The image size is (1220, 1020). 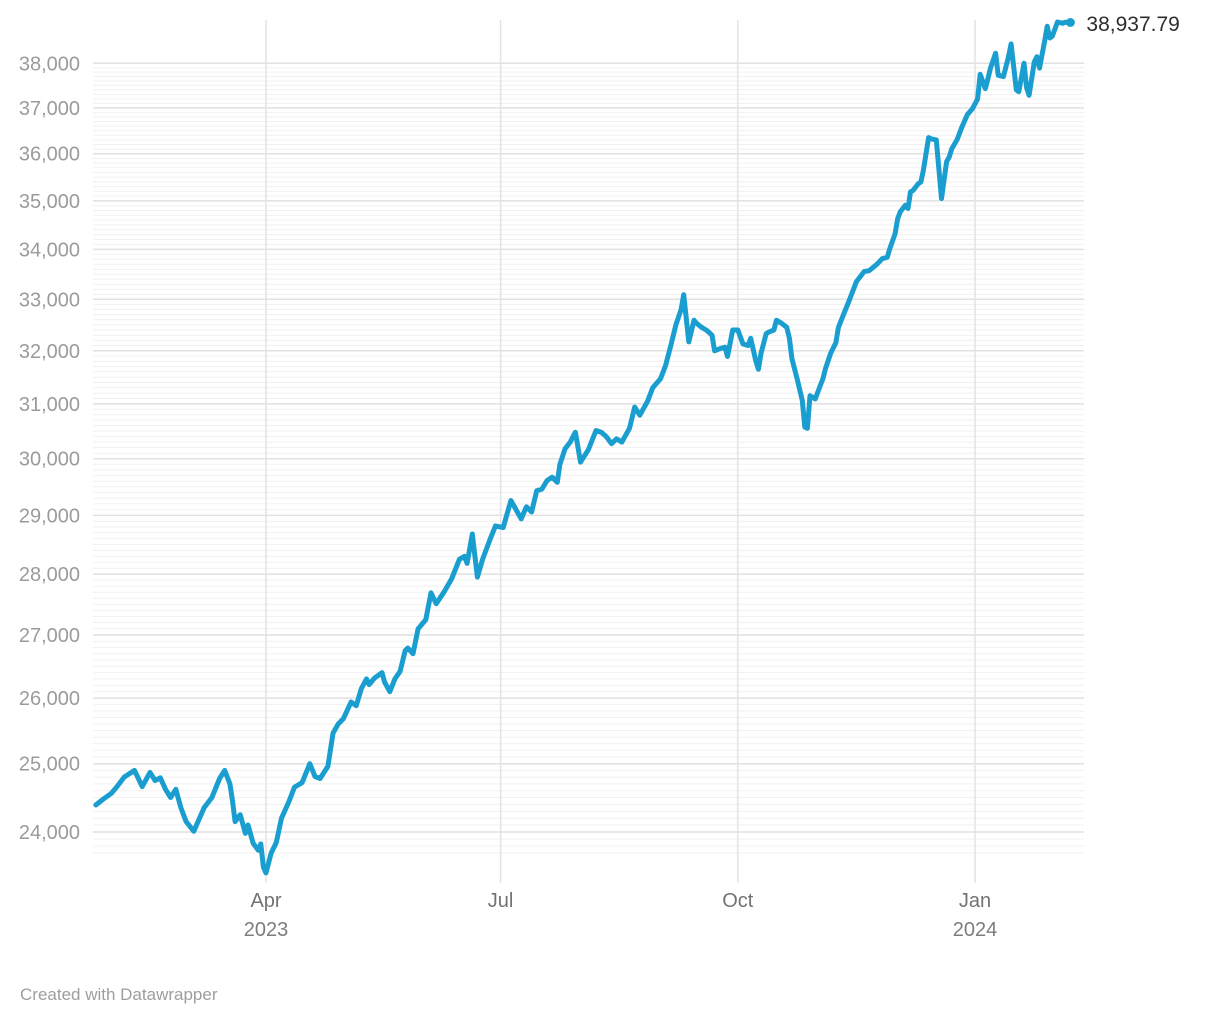 What do you see at coordinates (49, 516) in the screenshot?
I see `y-tick-label: 29,000` at bounding box center [49, 516].